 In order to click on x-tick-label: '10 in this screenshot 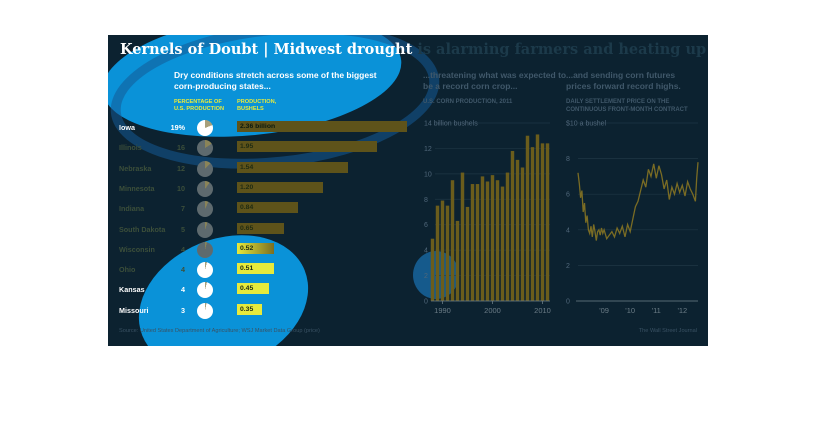, I will do `click(630, 310)`.